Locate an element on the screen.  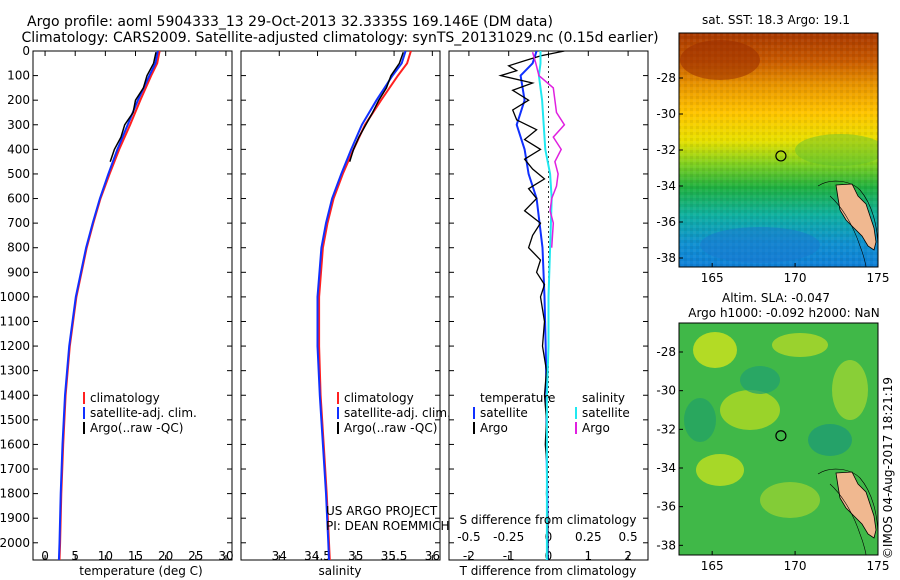
sst-map-lat-label: -32 is located at coordinates (666, 150).